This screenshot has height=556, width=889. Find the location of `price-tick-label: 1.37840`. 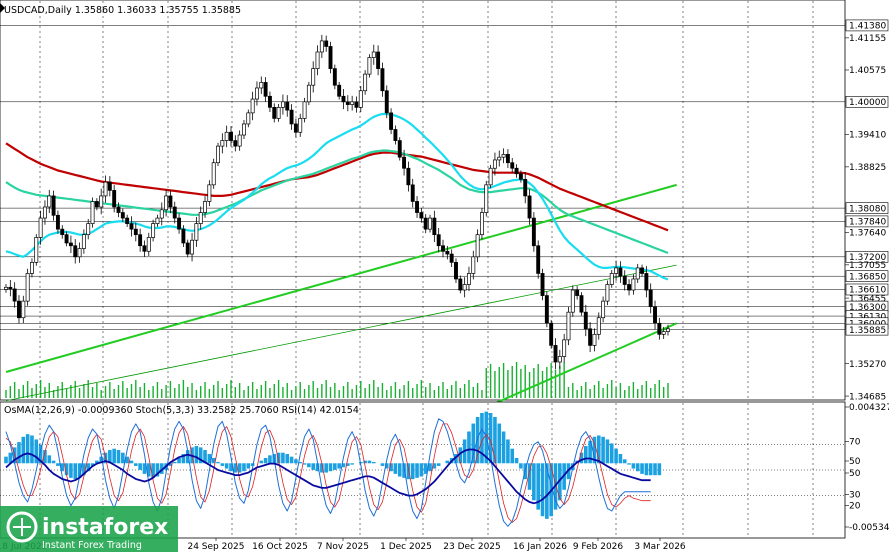

price-tick-label: 1.37840 is located at coordinates (867, 223).